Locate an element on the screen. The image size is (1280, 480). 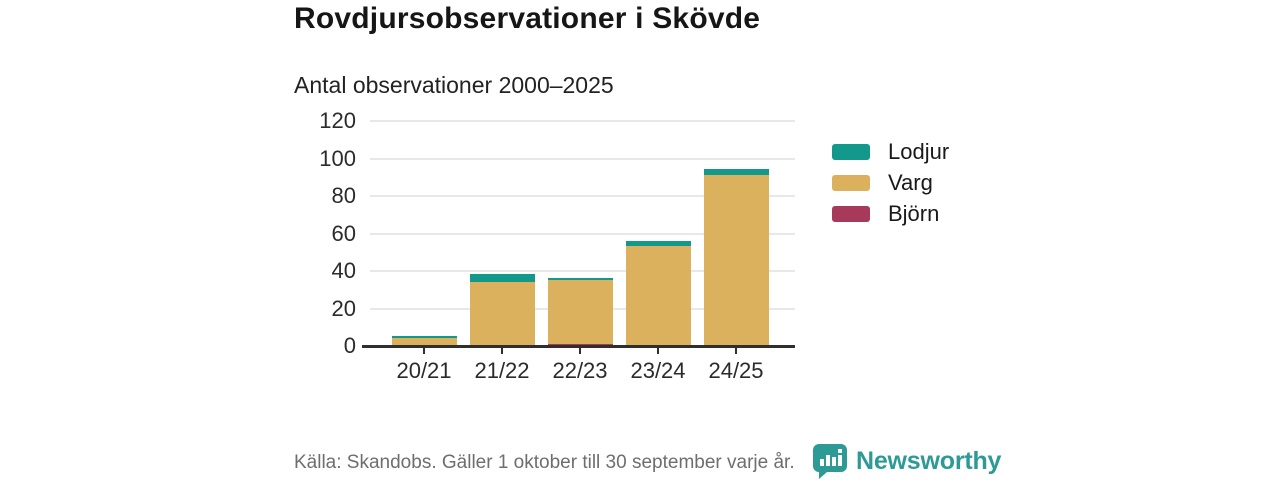
y-axis-tick-label: 0 is located at coordinates (349, 345).